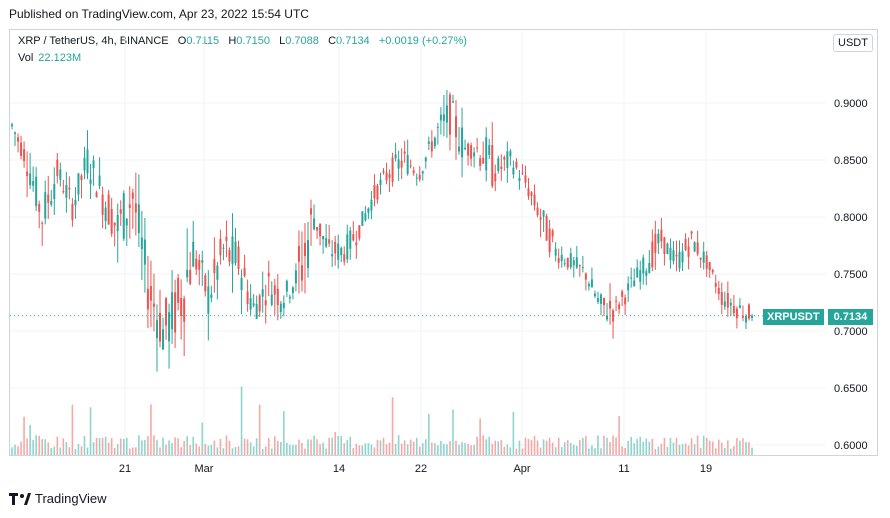 This screenshot has height=518, width=890. What do you see at coordinates (421, 469) in the screenshot?
I see `time-tick-label: 22` at bounding box center [421, 469].